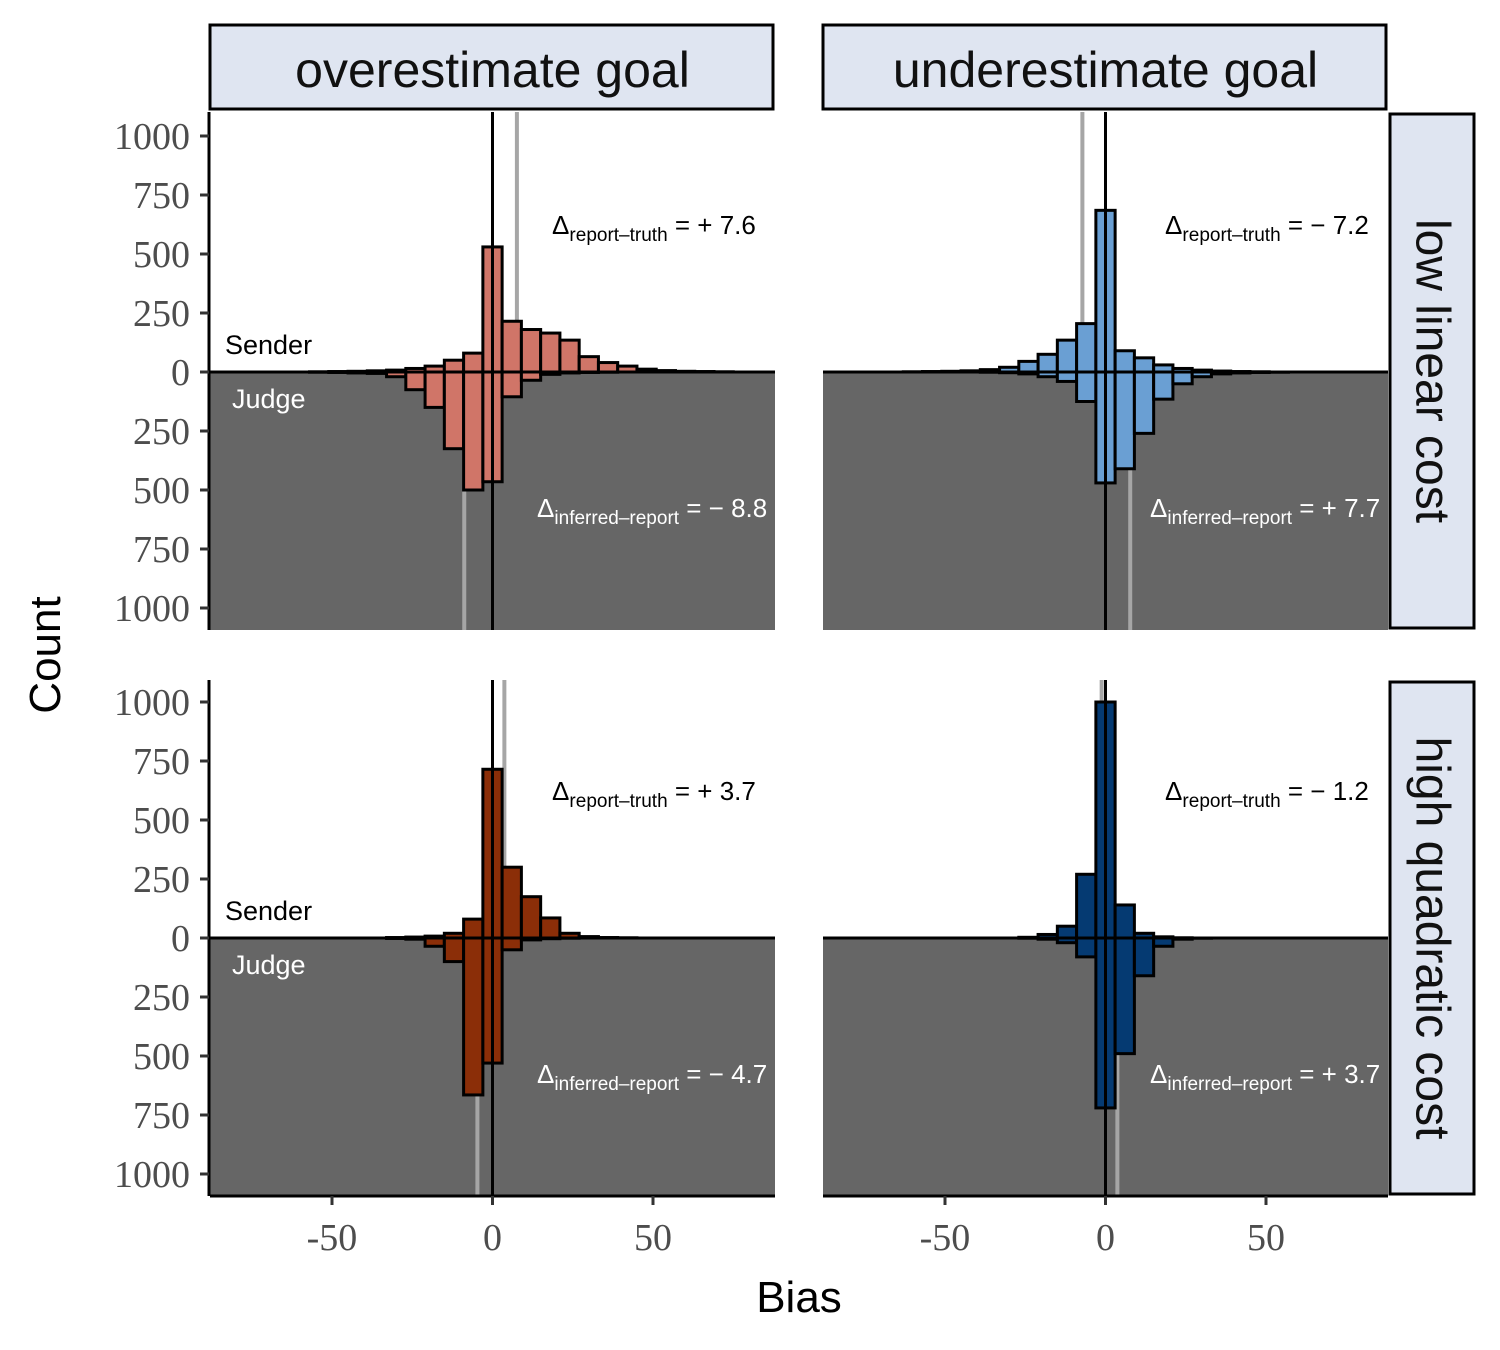  I want to click on column-strip-label: overestimate goal, so click(492, 70).